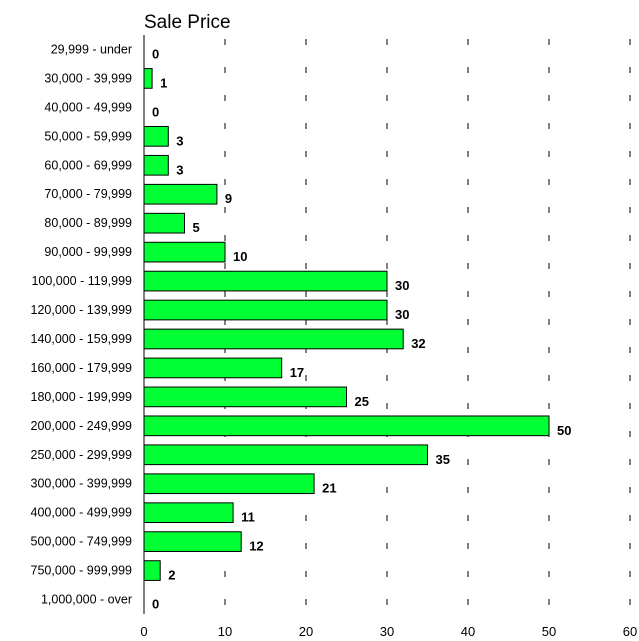  What do you see at coordinates (225, 631) in the screenshot?
I see `x-tick-1: 10` at bounding box center [225, 631].